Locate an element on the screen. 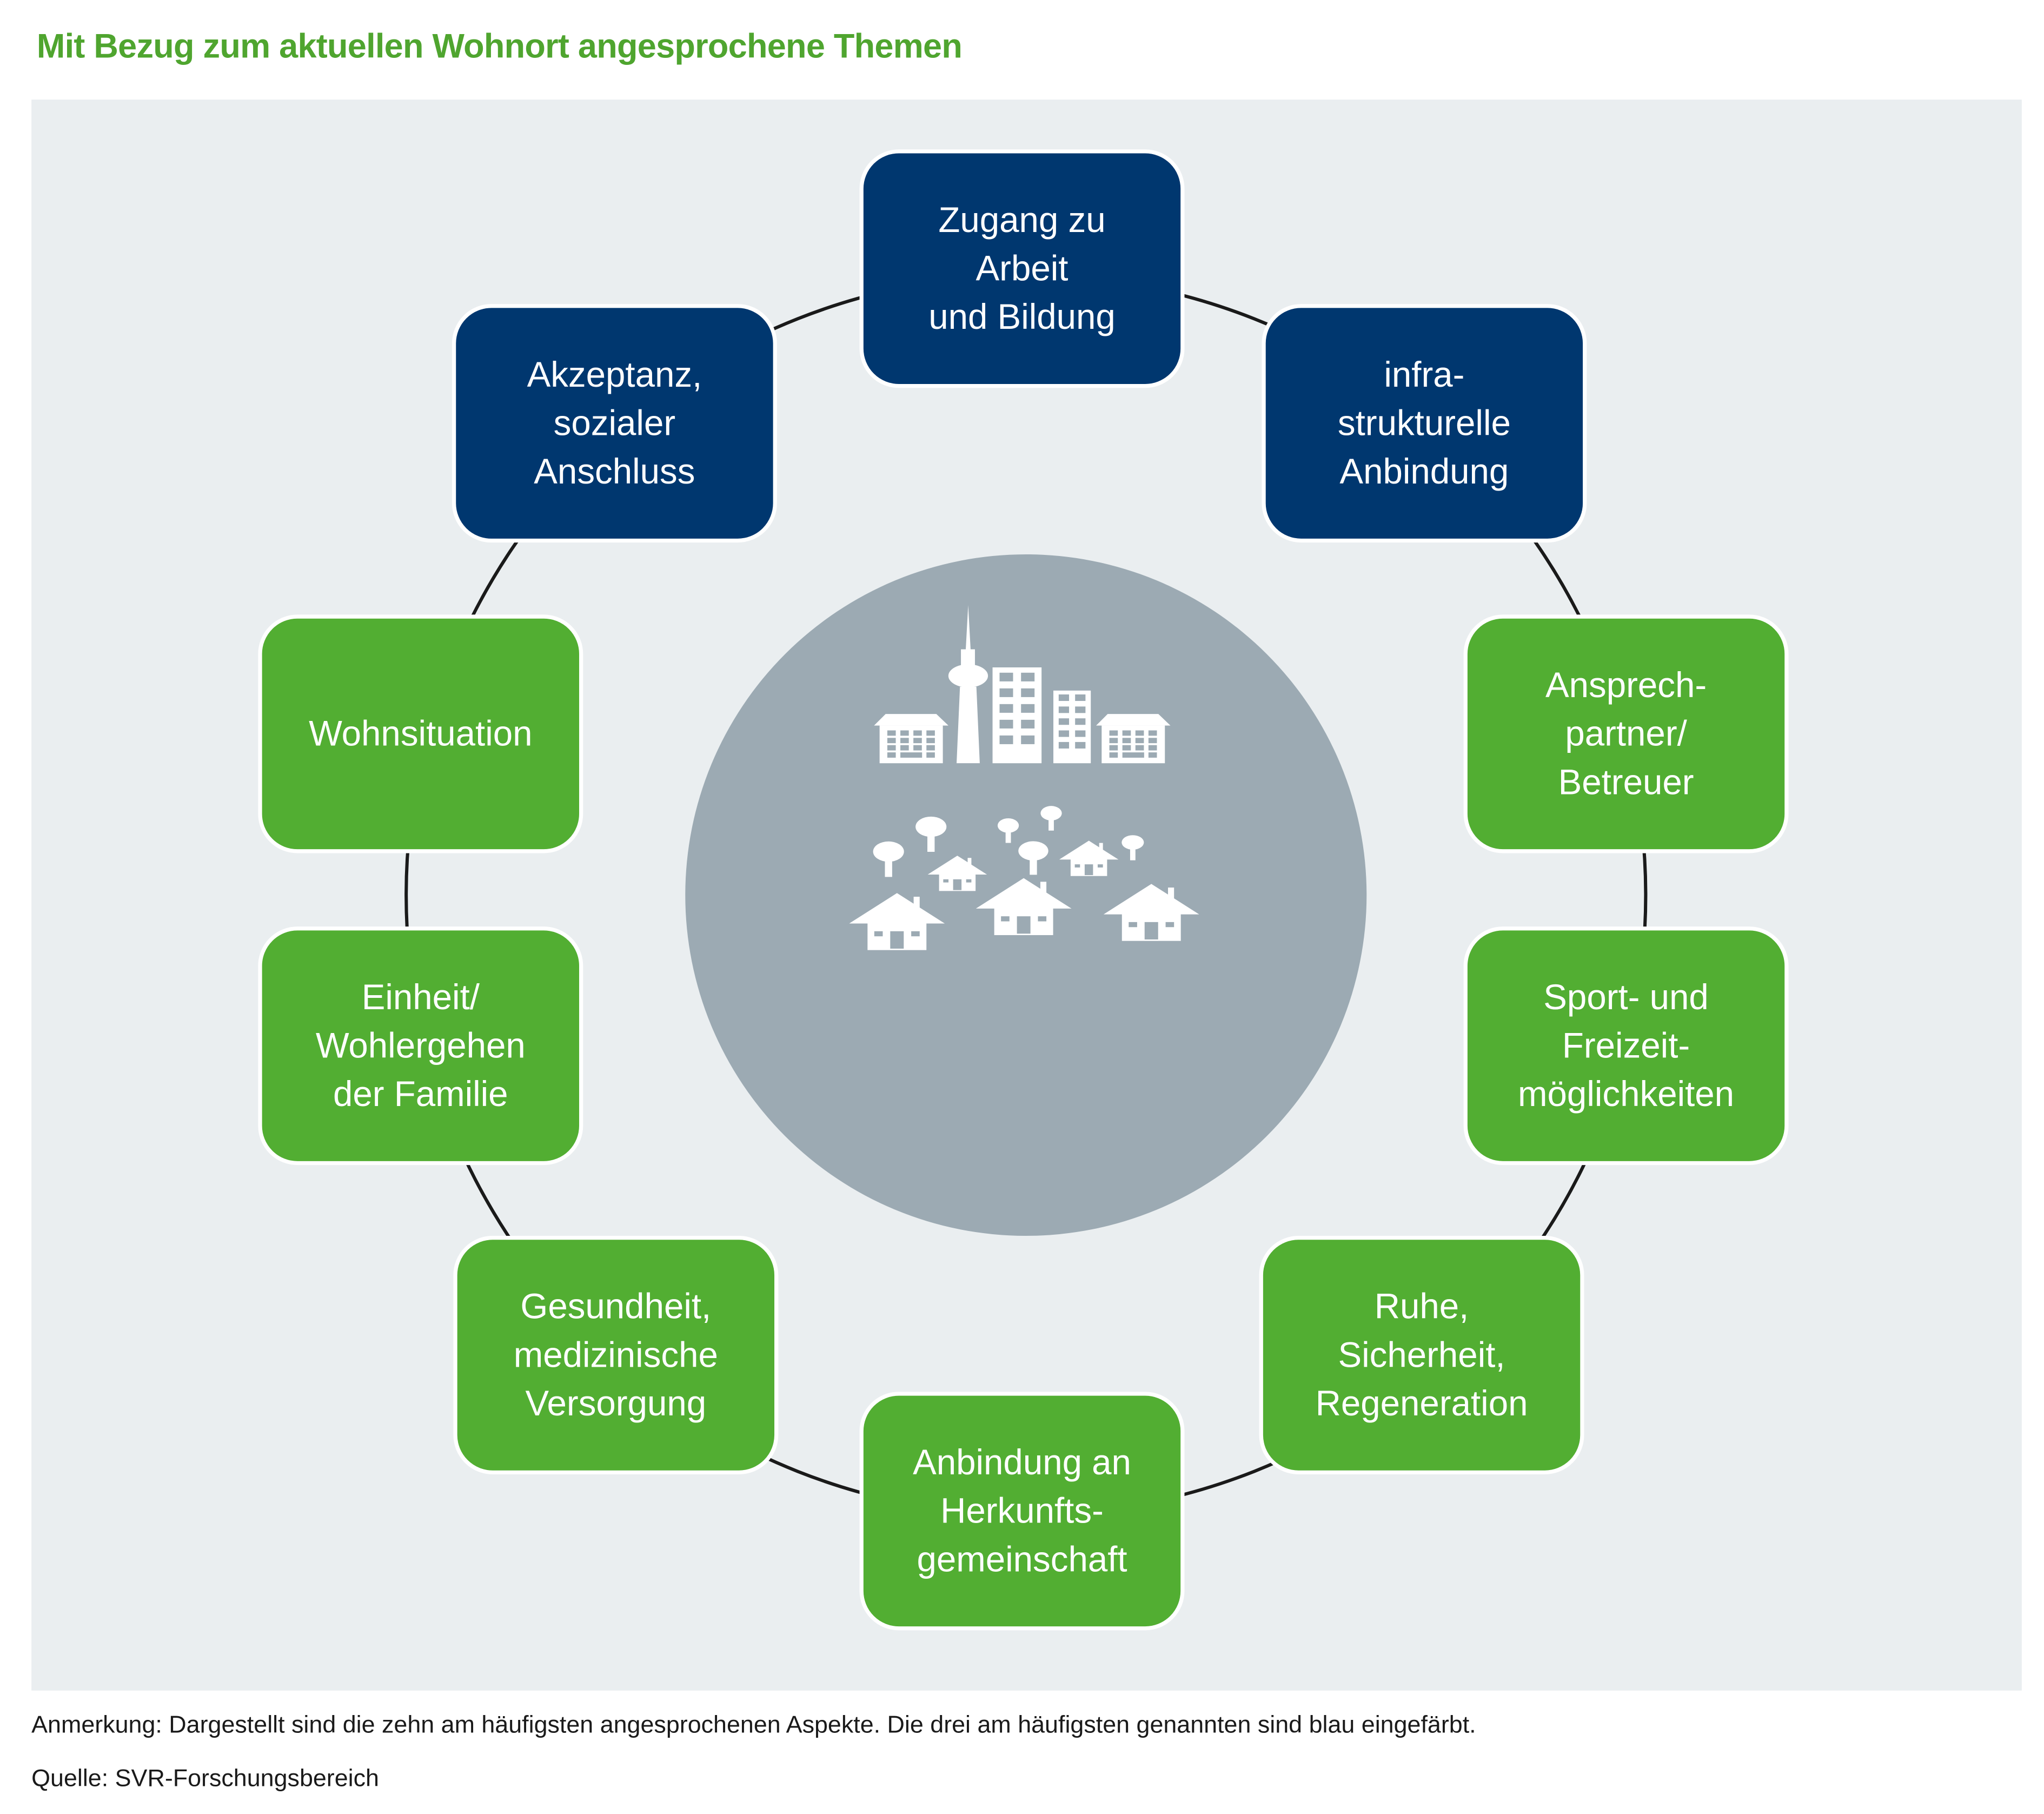 The height and width of the screenshot is (1814, 2044). topic-label-line: und Bildung is located at coordinates (1022, 316).